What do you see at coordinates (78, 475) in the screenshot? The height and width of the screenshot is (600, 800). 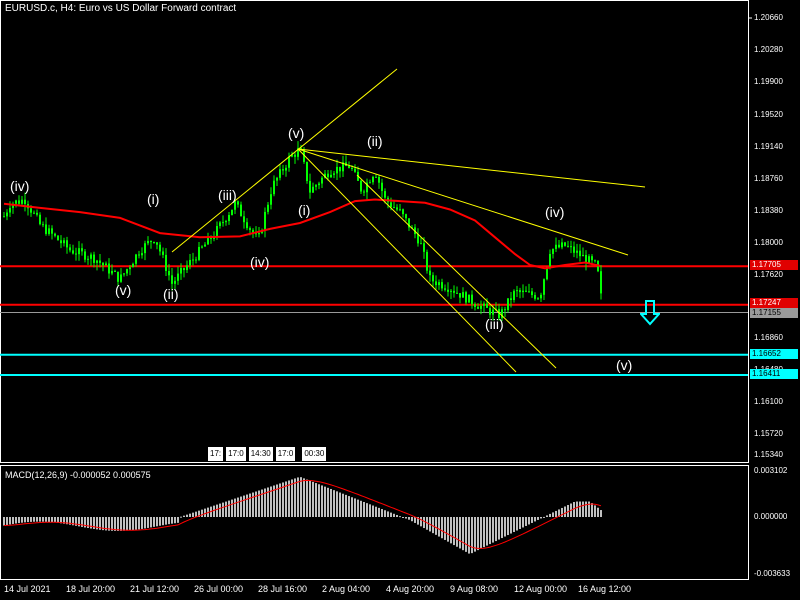 I see `macd-title: MACD(12,26,9) -0.000052 0.000575` at bounding box center [78, 475].